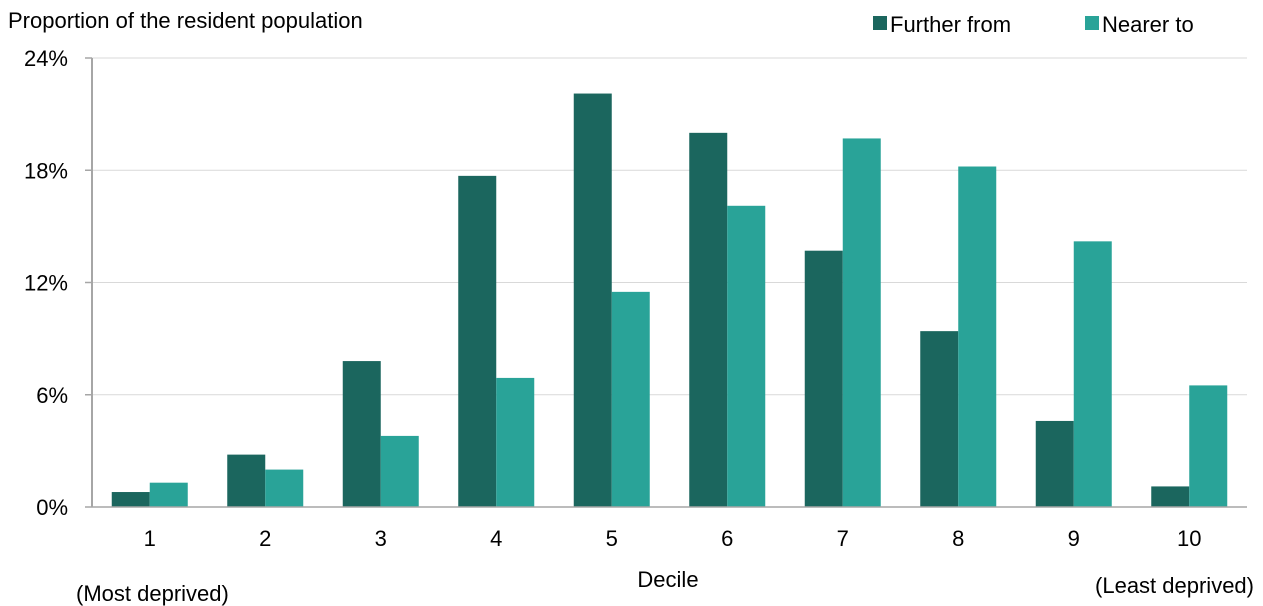 The height and width of the screenshot is (606, 1263). I want to click on legend-label-further-from: Further from, so click(950, 24).